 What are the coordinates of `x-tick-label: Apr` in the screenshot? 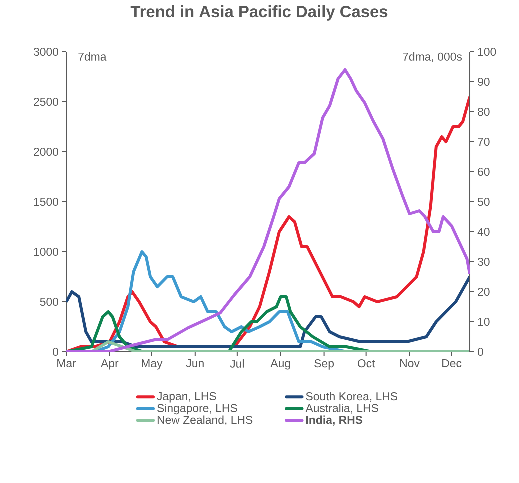 It's located at (110, 365).